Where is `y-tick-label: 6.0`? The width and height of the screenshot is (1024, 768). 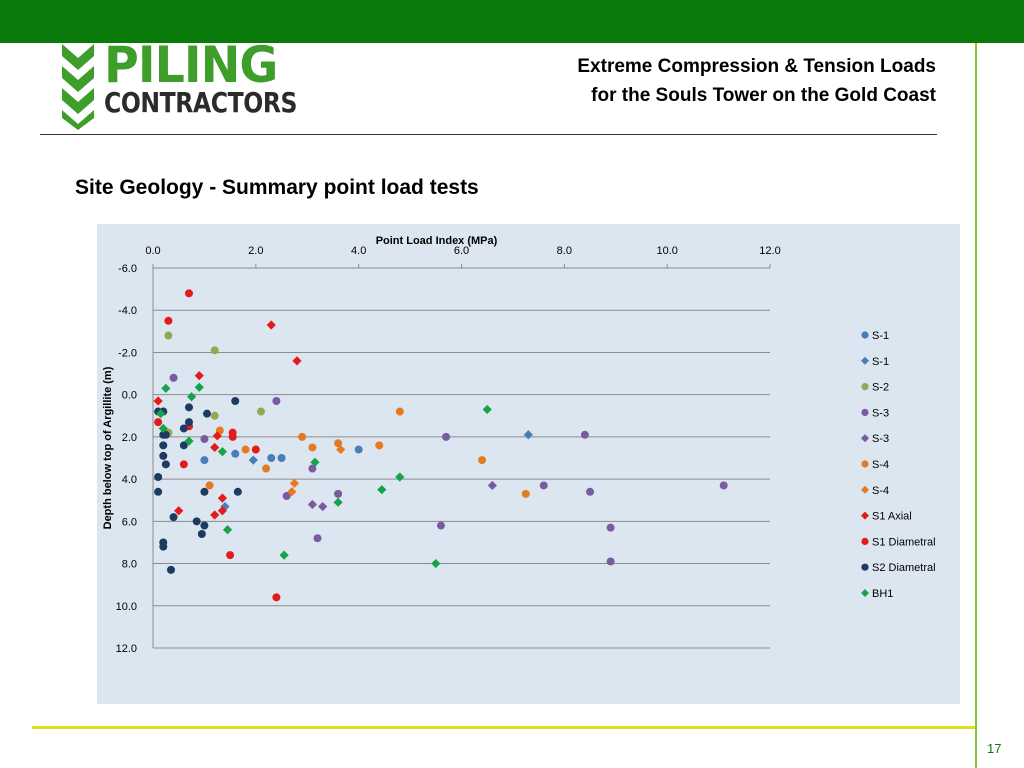 y-tick-label: 6.0 is located at coordinates (129, 522).